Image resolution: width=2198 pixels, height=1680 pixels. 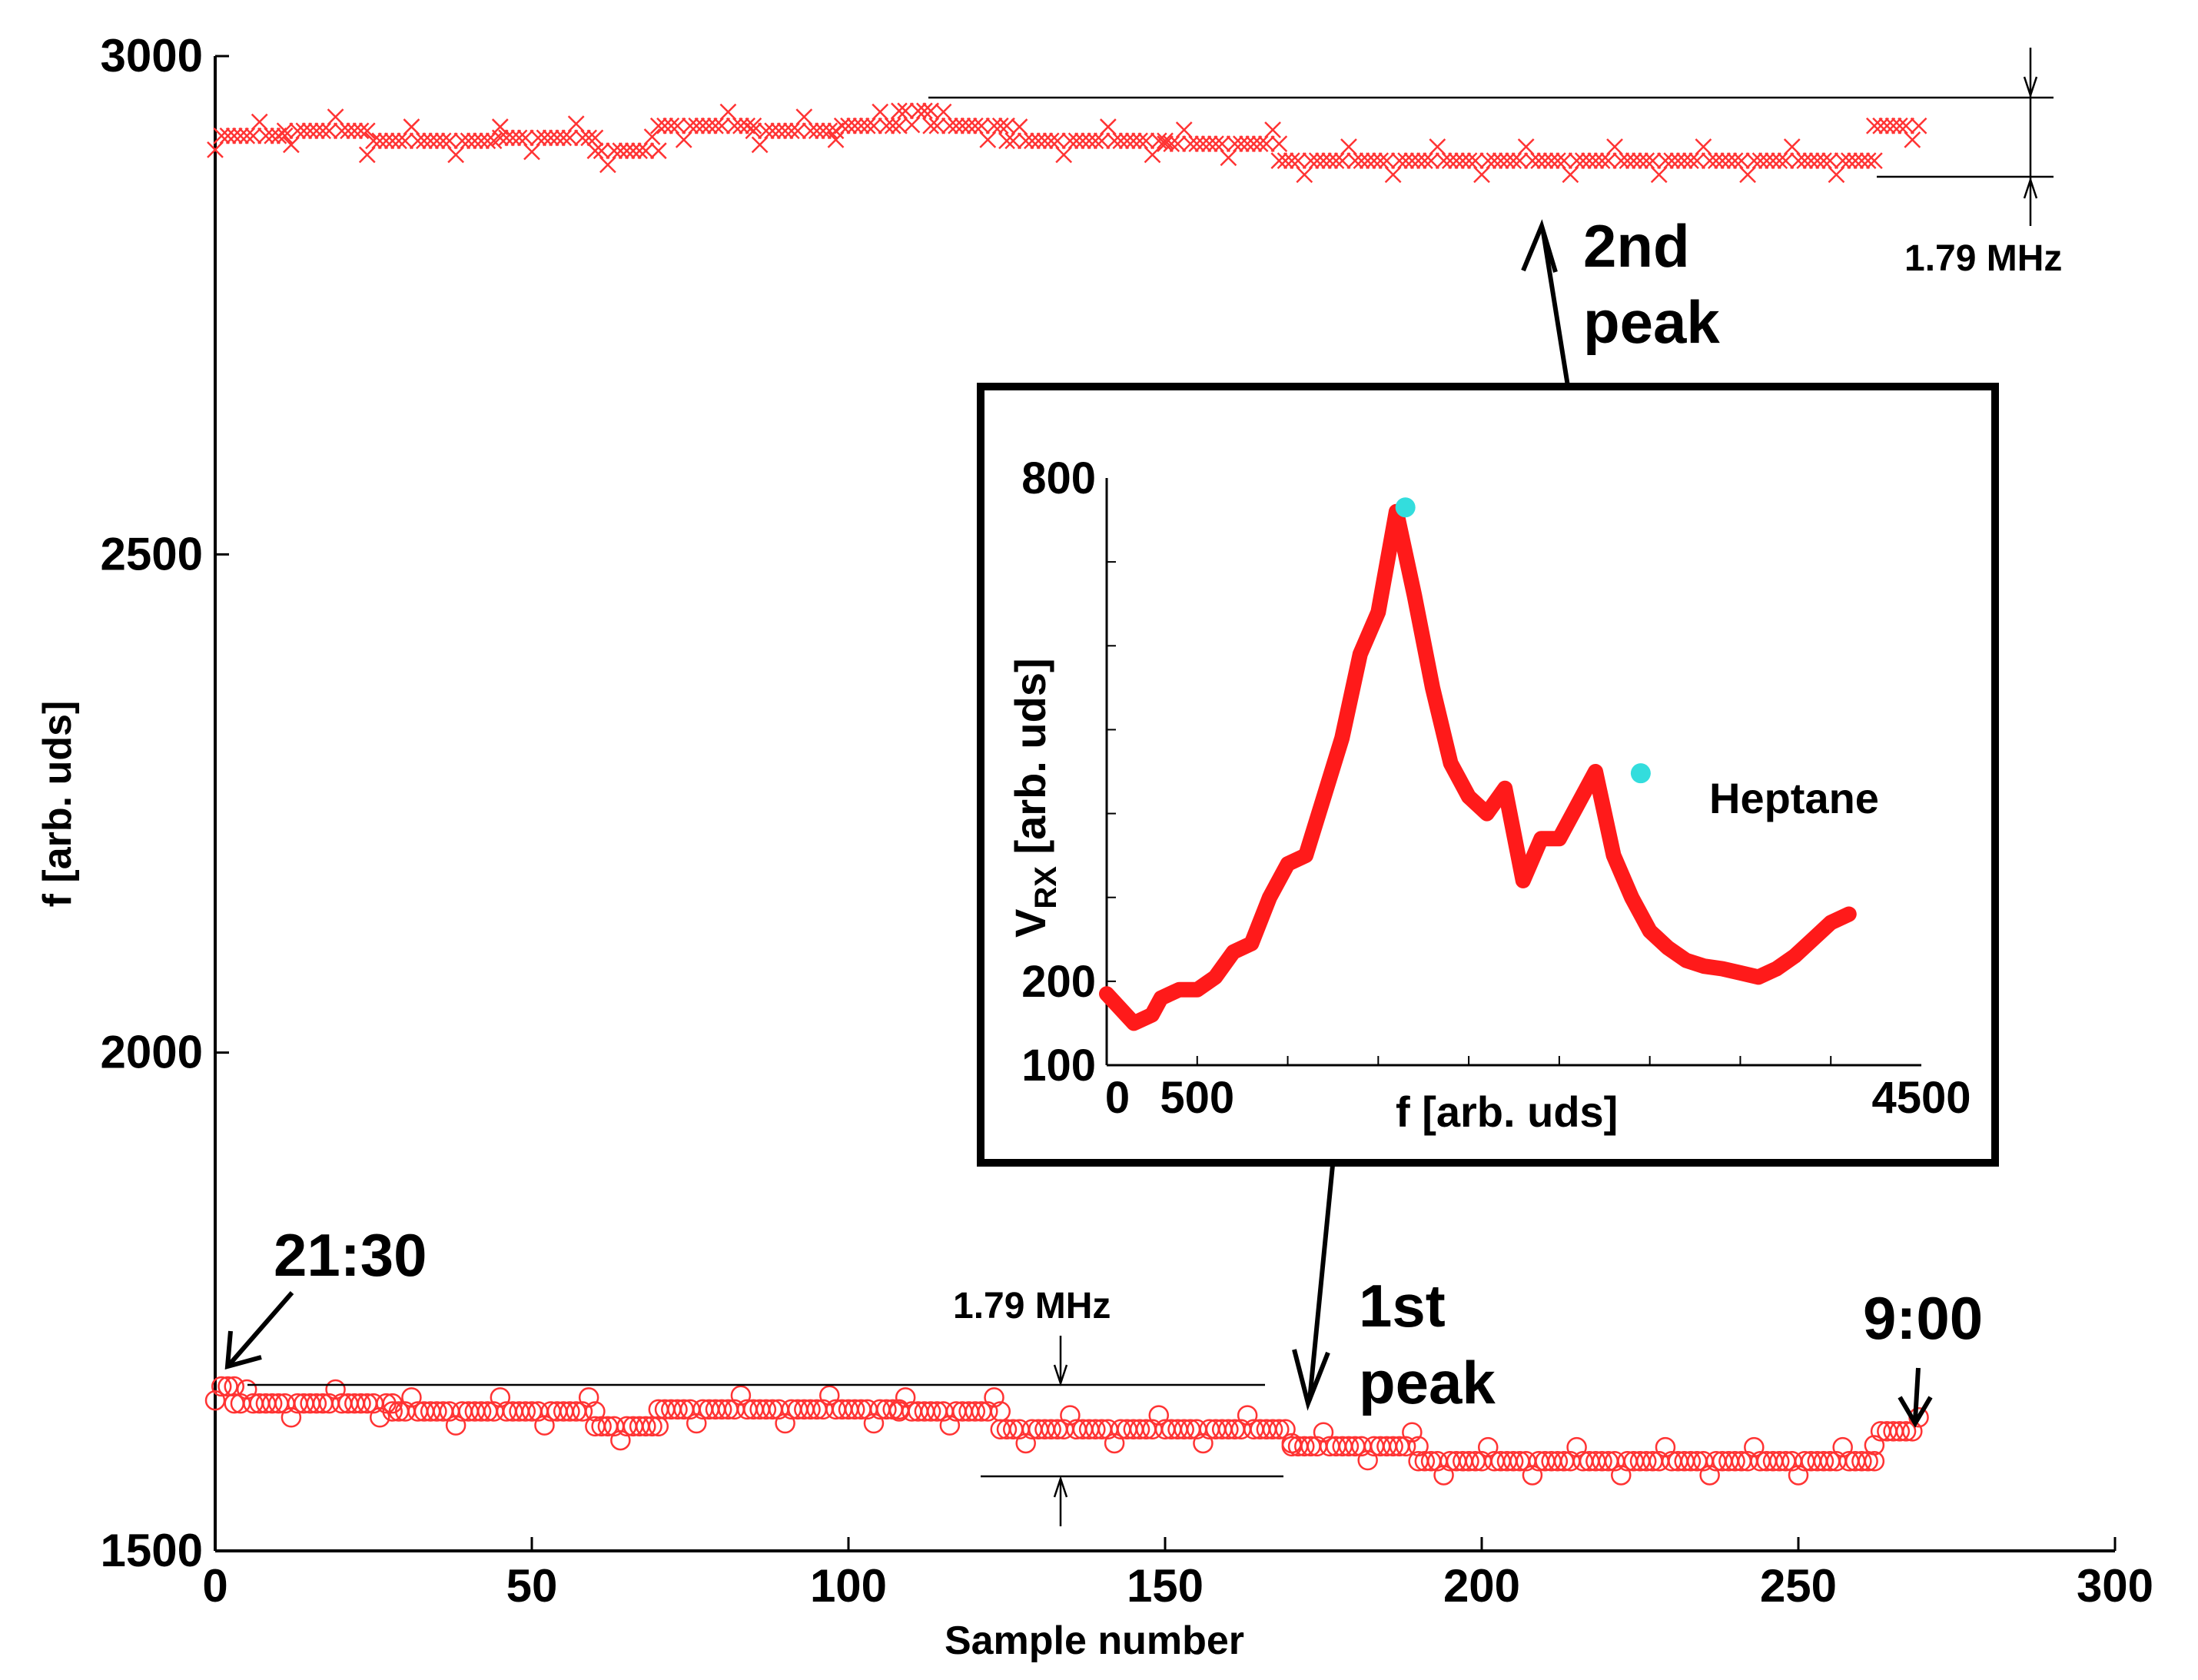 I want to click on y-axis-title: f [arb. uds], so click(x=58, y=805).